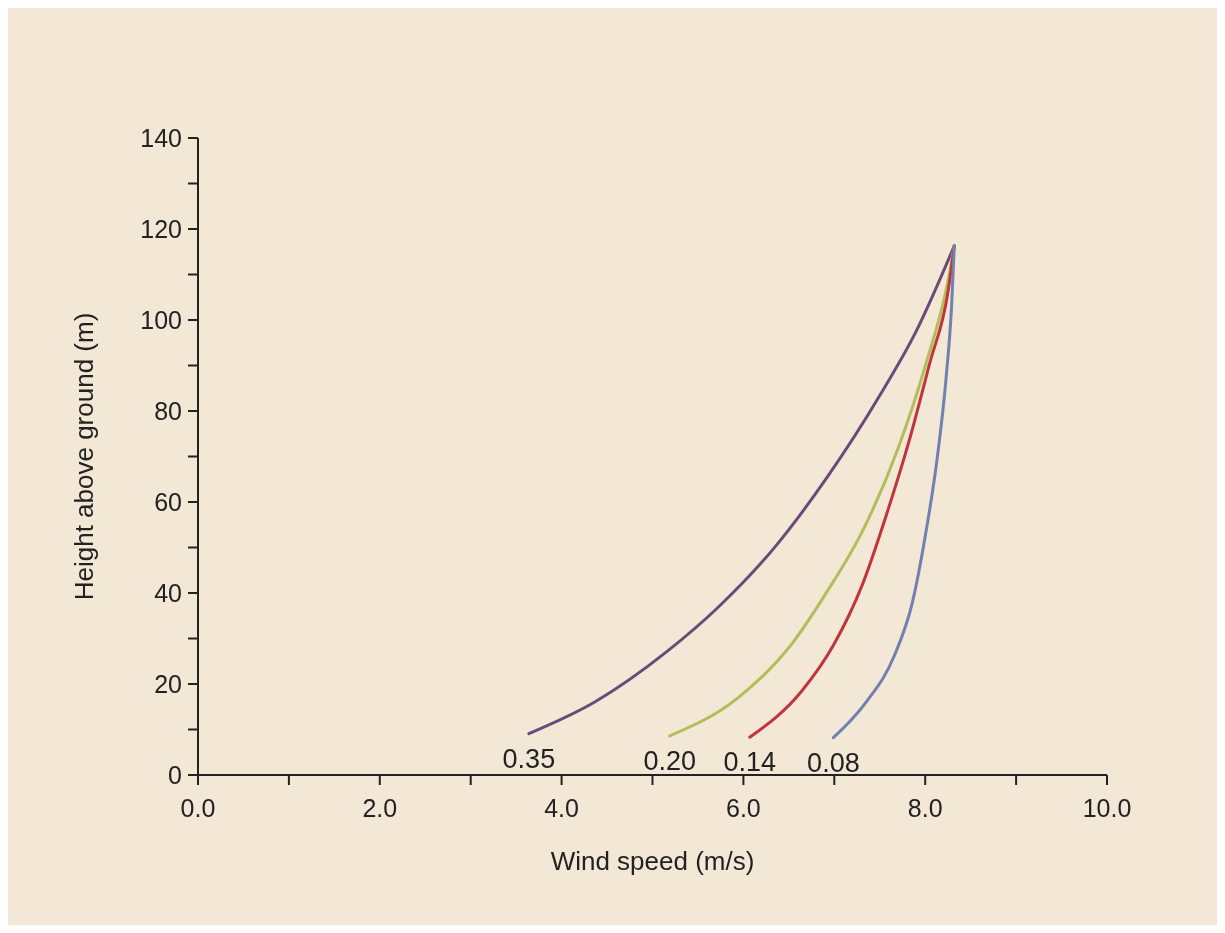 The image size is (1225, 933). Describe the element at coordinates (168, 501) in the screenshot. I see `y-tick-label: 60` at that location.